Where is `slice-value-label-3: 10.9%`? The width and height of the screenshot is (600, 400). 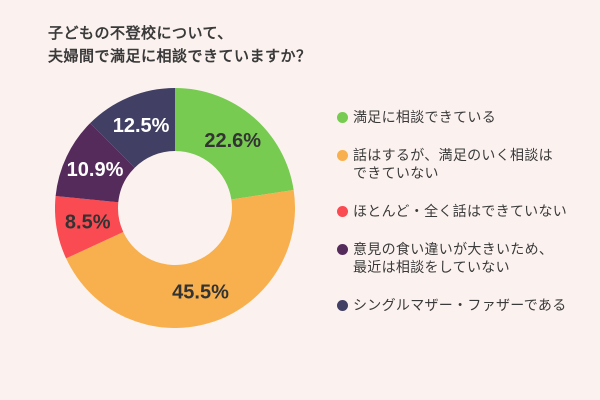 slice-value-label-3: 10.9% is located at coordinates (95, 170).